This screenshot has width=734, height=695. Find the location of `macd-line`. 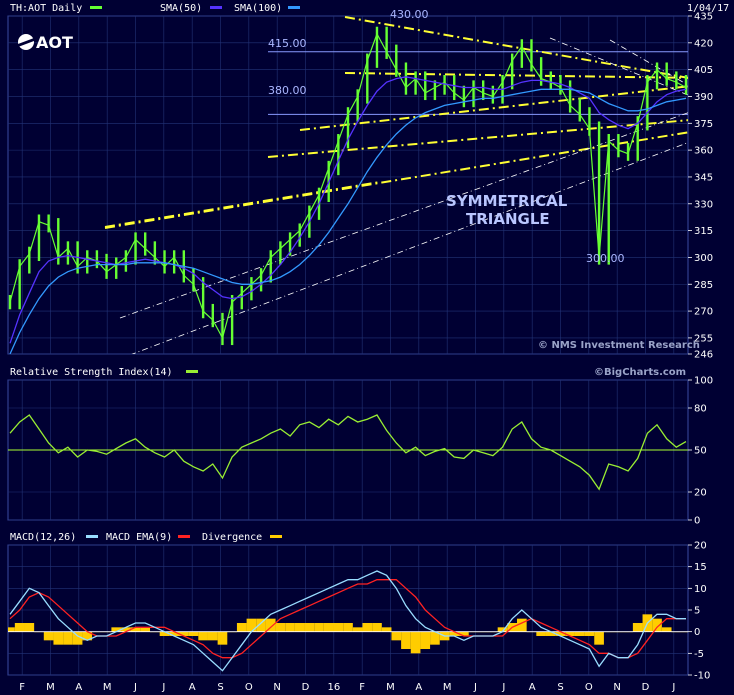

macd-line is located at coordinates (347, 621).